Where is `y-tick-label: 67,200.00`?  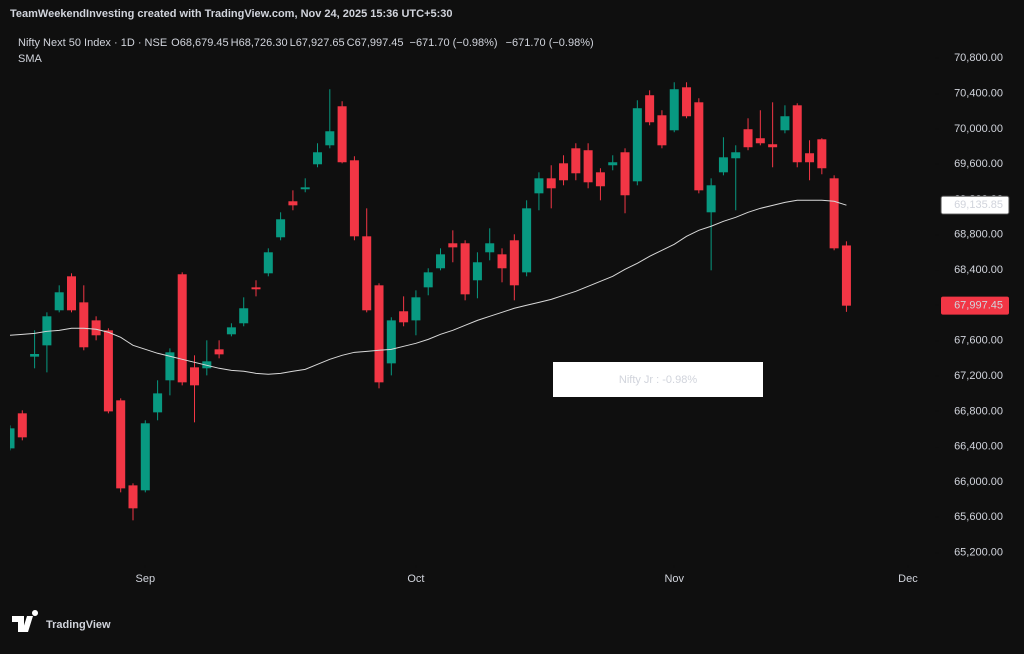
y-tick-label: 67,200.00 is located at coordinates (978, 376).